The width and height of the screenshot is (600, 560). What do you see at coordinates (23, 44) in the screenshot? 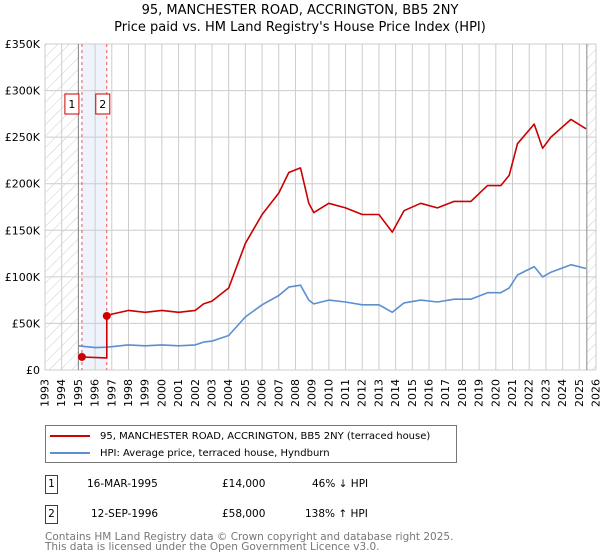
I see `y-tick-label: £350K` at bounding box center [23, 44].